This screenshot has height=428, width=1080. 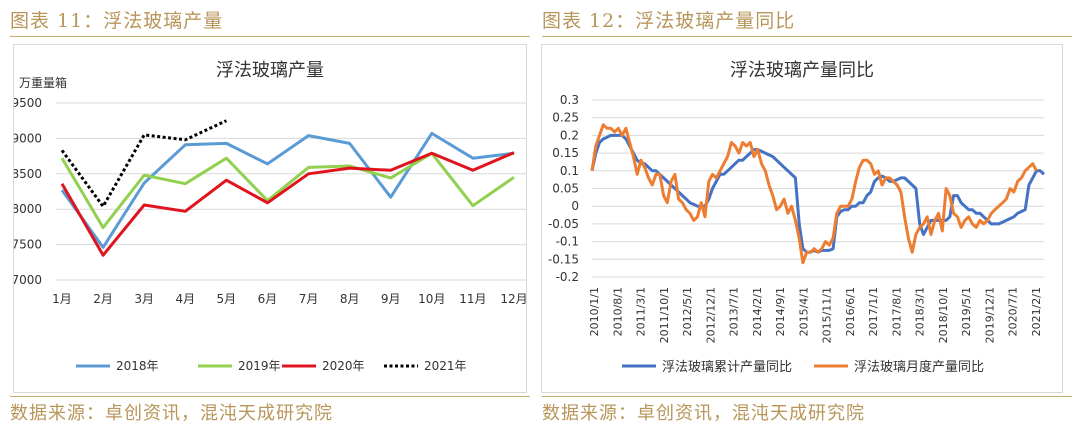 I want to click on x-tick-label: 2021/2/1, so click(x=1036, y=311).